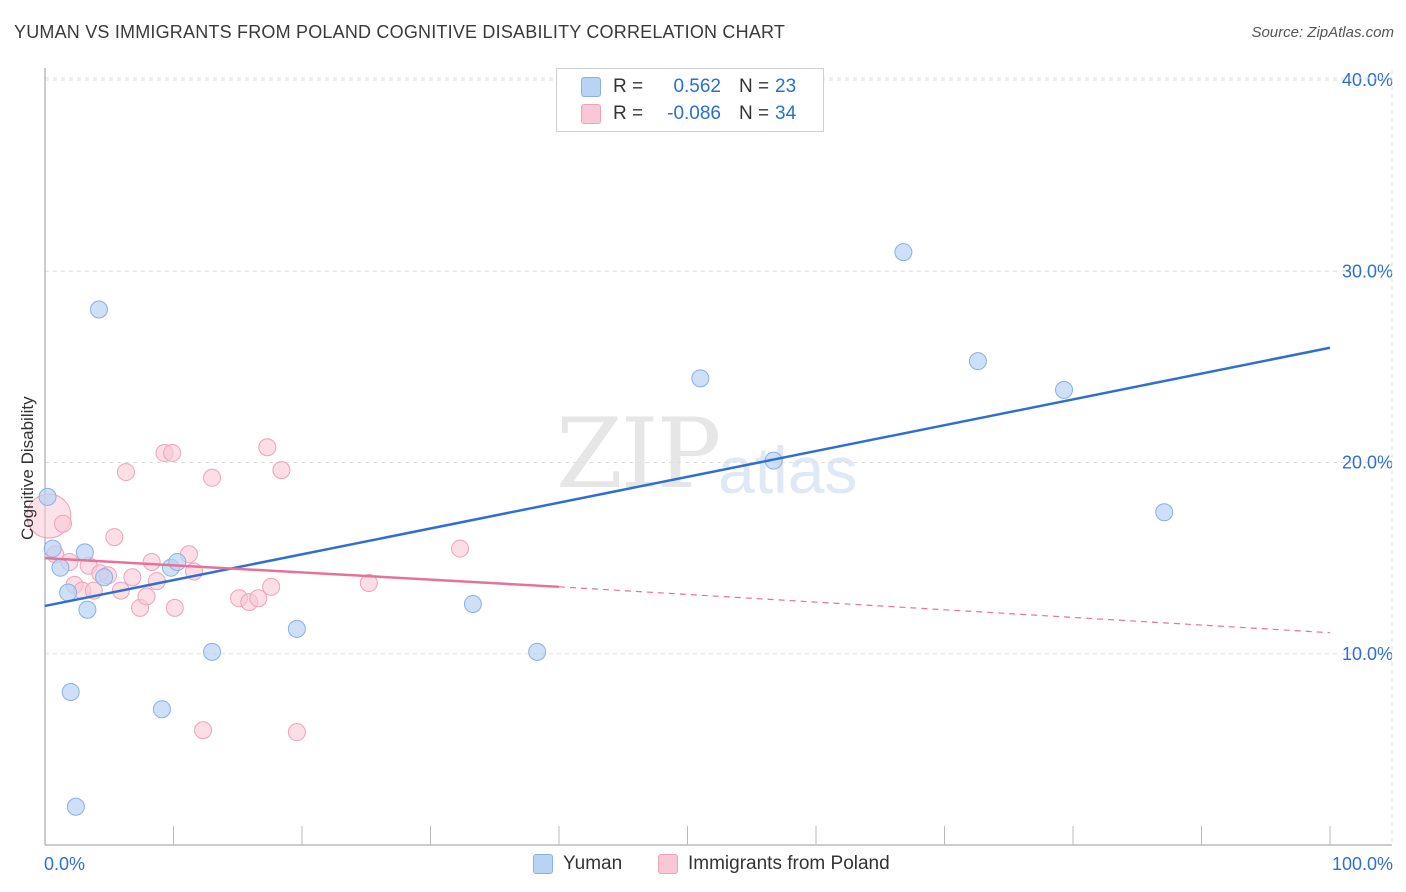 The image size is (1406, 892). Describe the element at coordinates (786, 86) in the screenshot. I see `legend-n-value: 23` at that location.